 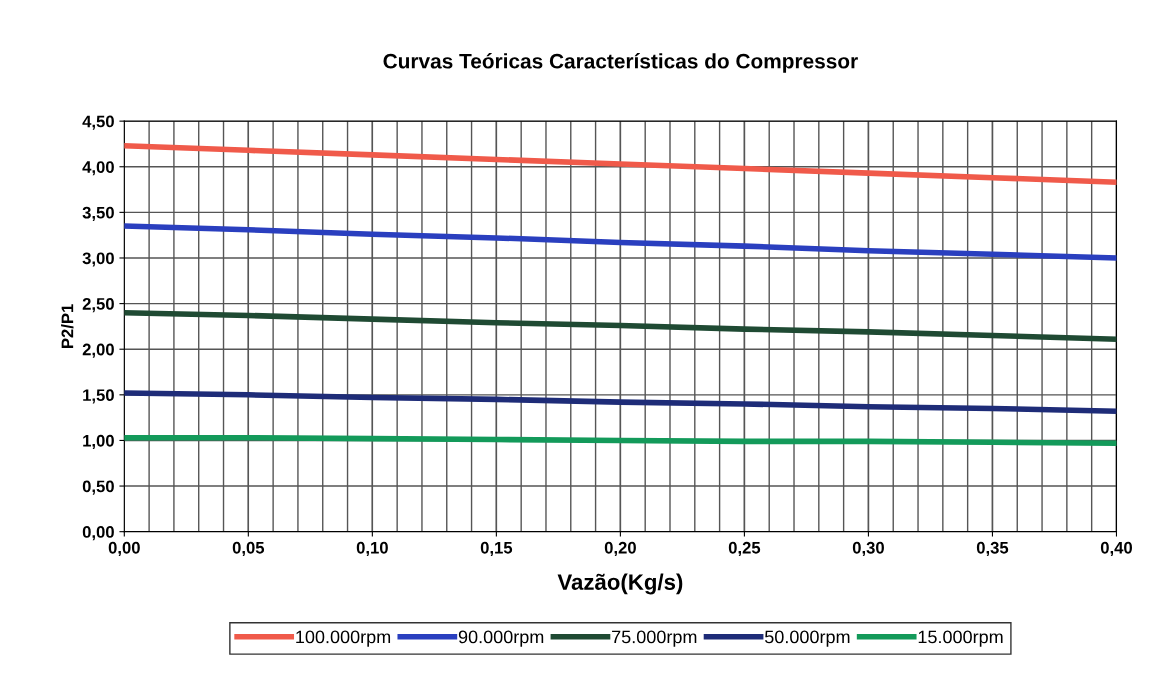 I want to click on y-tick-label: 1,00, so click(x=98, y=442).